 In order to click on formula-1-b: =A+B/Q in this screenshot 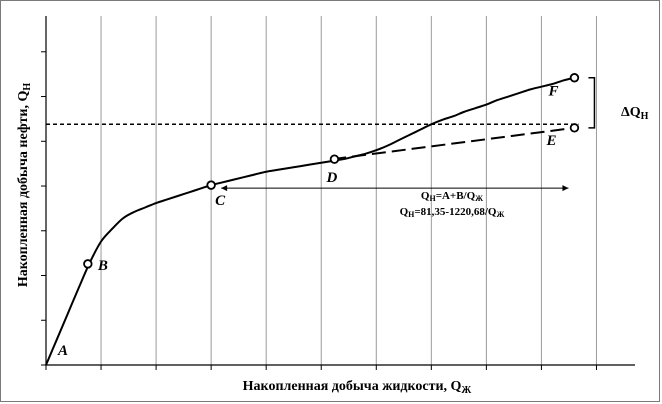, I will do `click(456, 196)`.